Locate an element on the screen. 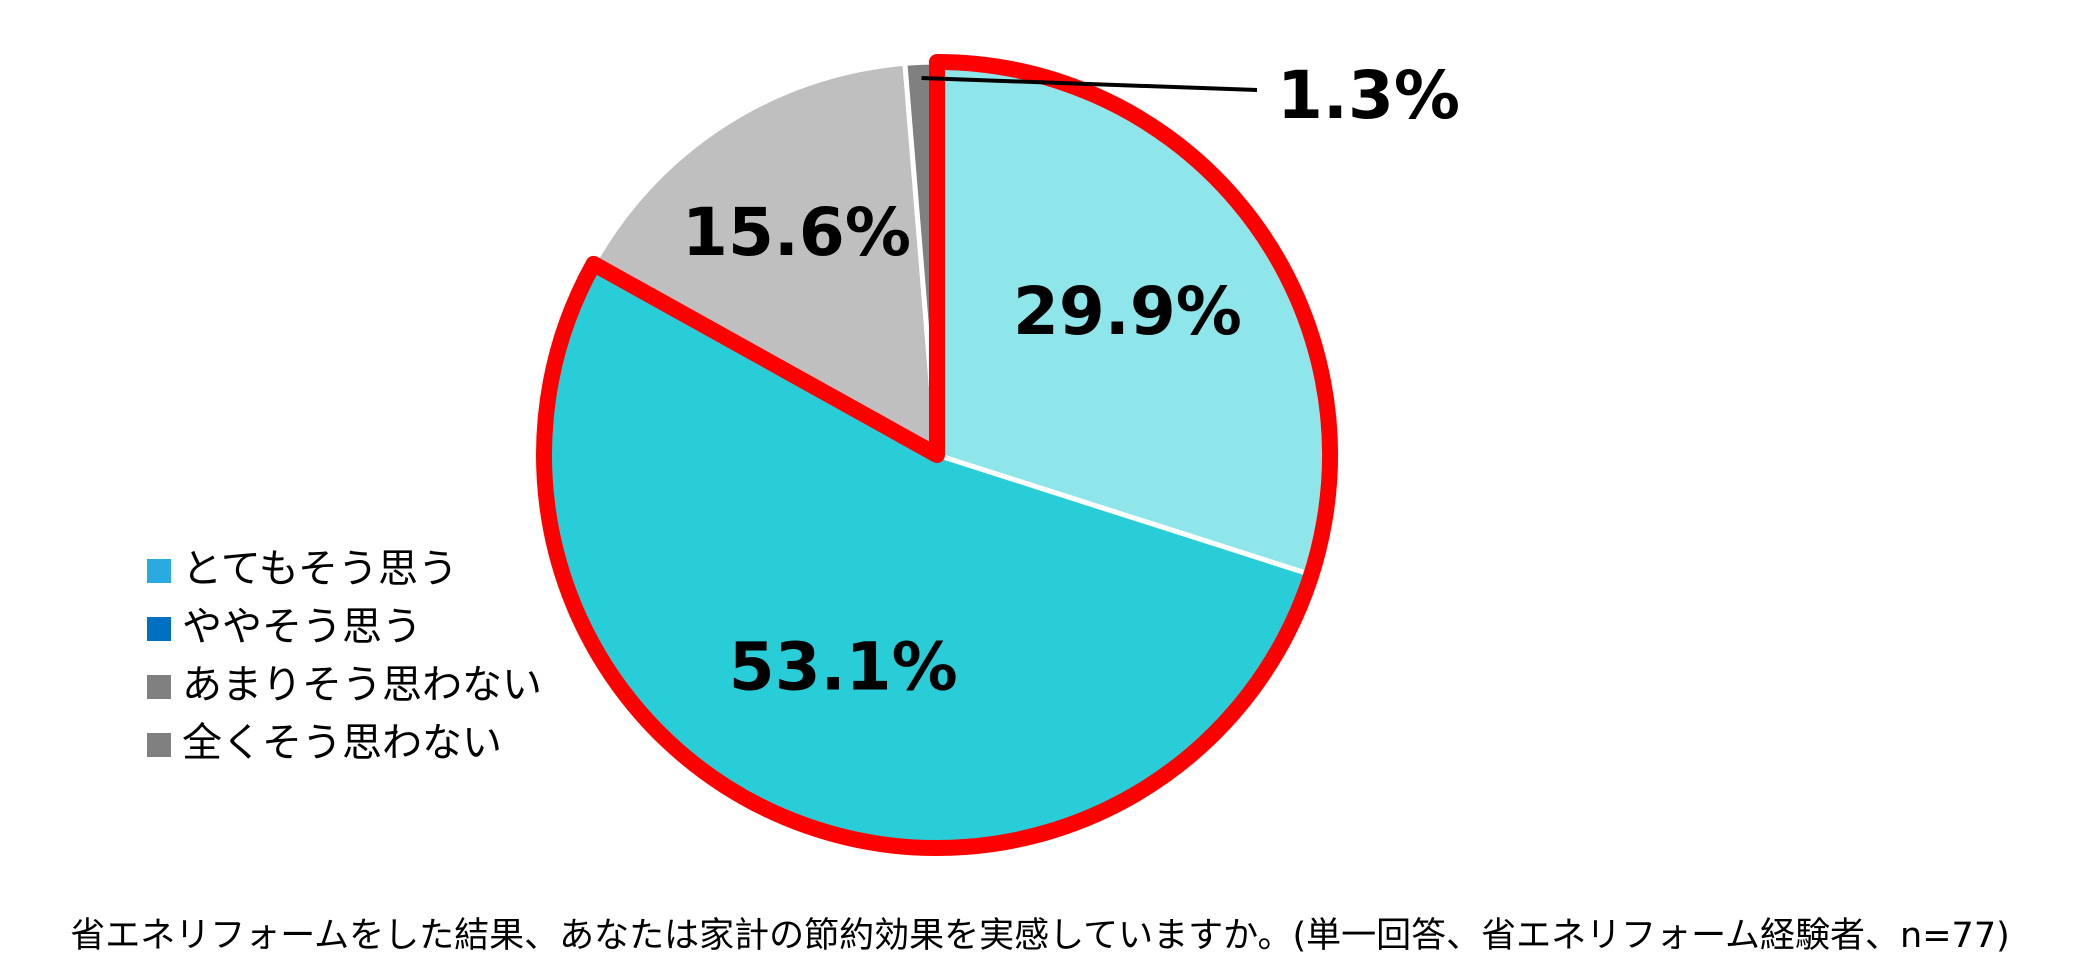 The height and width of the screenshot is (978, 2073). leader-line is located at coordinates (1089, 84).